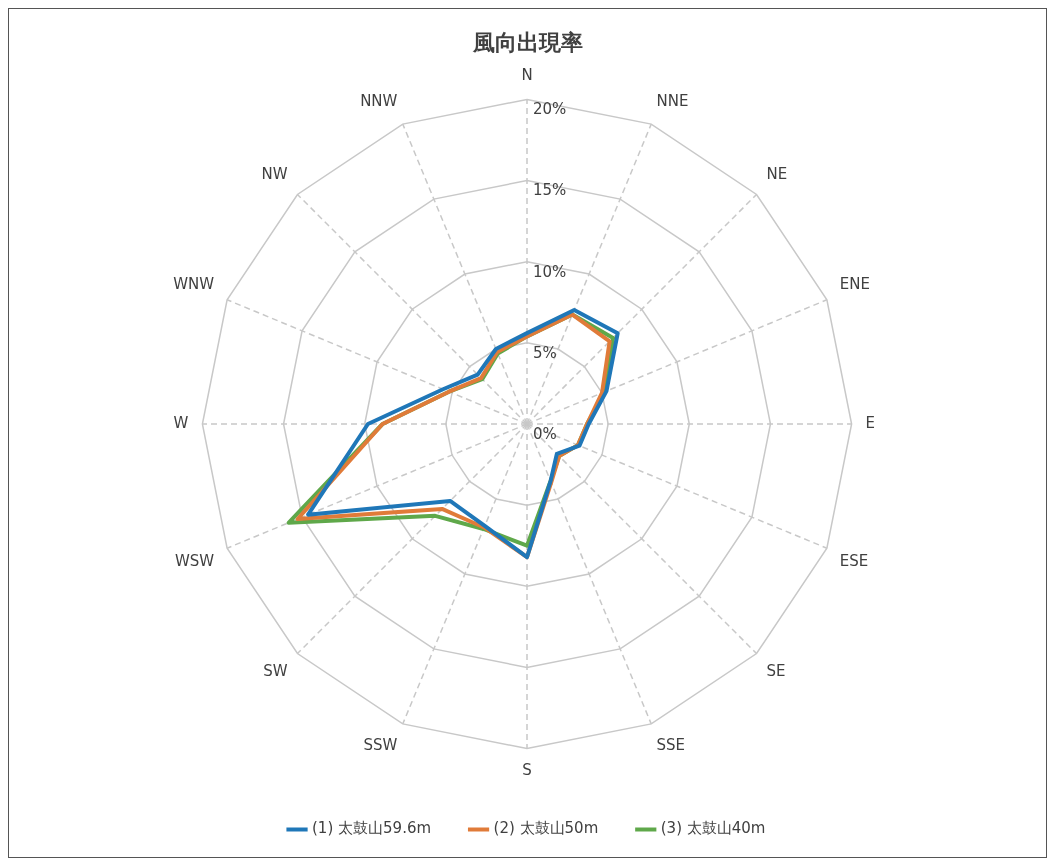  I want to click on spoke-label: W, so click(181, 422).